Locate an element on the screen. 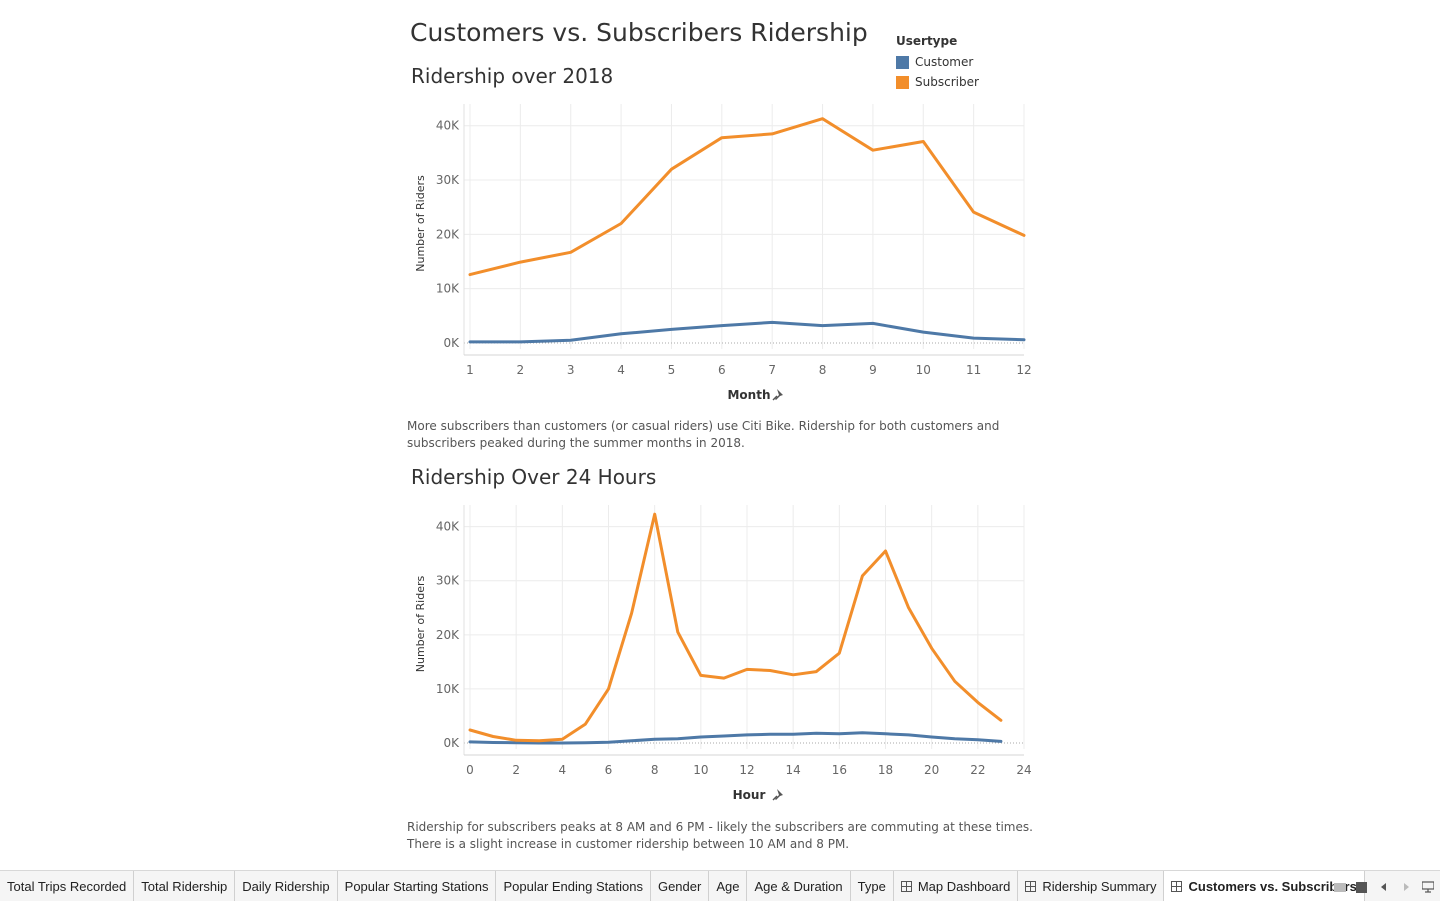 This screenshot has height=901, width=1440. tab-popular-ending-stations: Popular Ending Stations is located at coordinates (573, 886).